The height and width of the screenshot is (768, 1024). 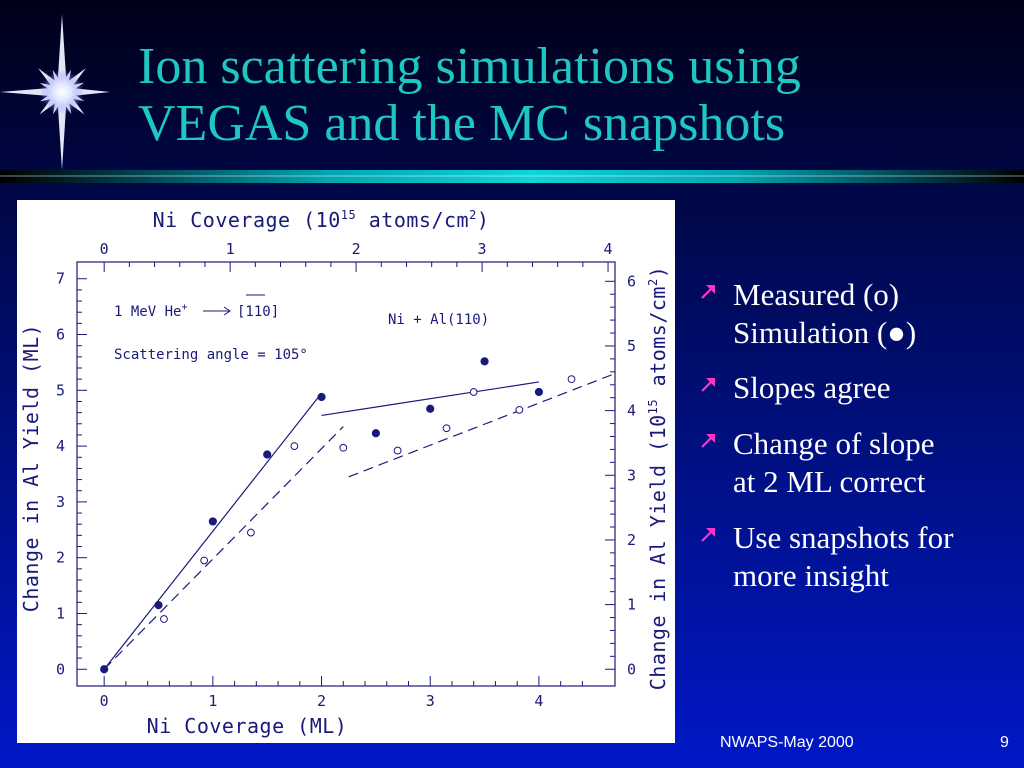 What do you see at coordinates (512, 176) in the screenshot?
I see `title-divider-bar` at bounding box center [512, 176].